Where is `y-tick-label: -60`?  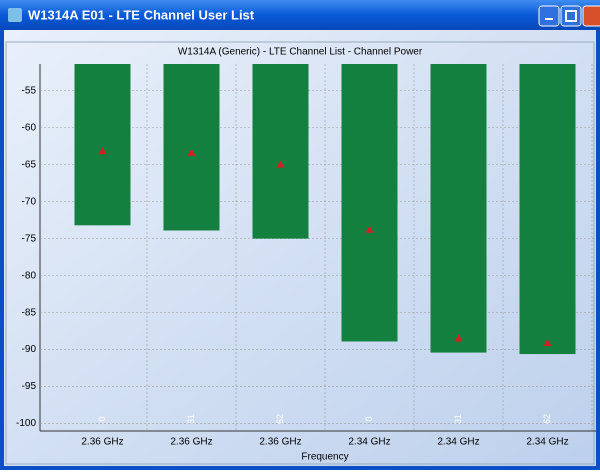 y-tick-label: -60 is located at coordinates (29, 127).